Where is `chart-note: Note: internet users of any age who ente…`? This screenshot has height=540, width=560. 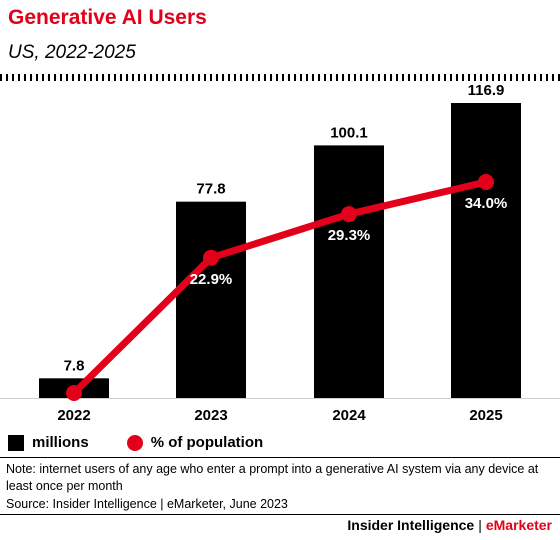 chart-note: Note: internet users of any age who ente… is located at coordinates (272, 477).